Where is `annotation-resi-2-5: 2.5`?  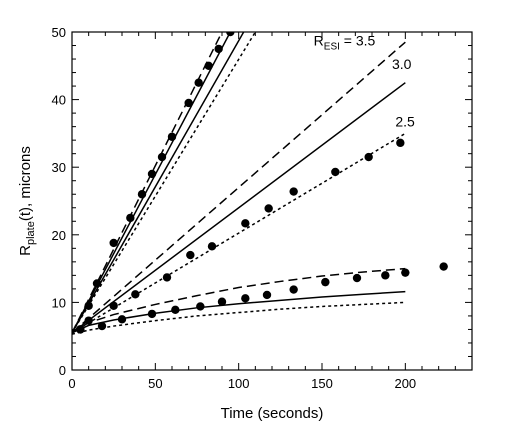 annotation-resi-2-5: 2.5 is located at coordinates (405, 122).